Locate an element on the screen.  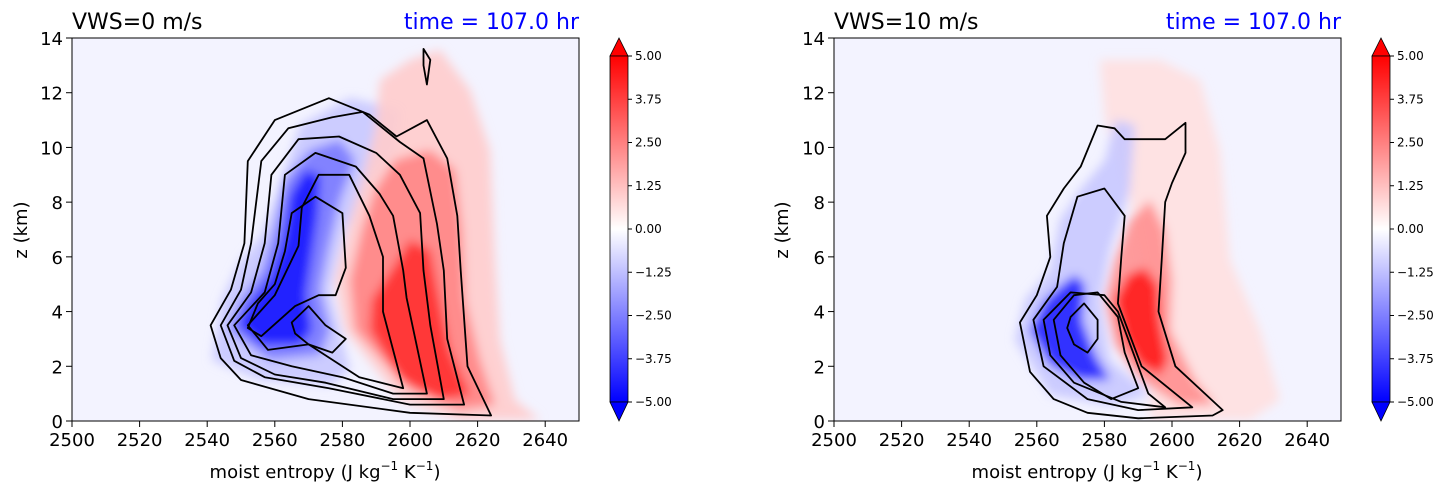
blue-region-core is located at coordinates (279, 257).